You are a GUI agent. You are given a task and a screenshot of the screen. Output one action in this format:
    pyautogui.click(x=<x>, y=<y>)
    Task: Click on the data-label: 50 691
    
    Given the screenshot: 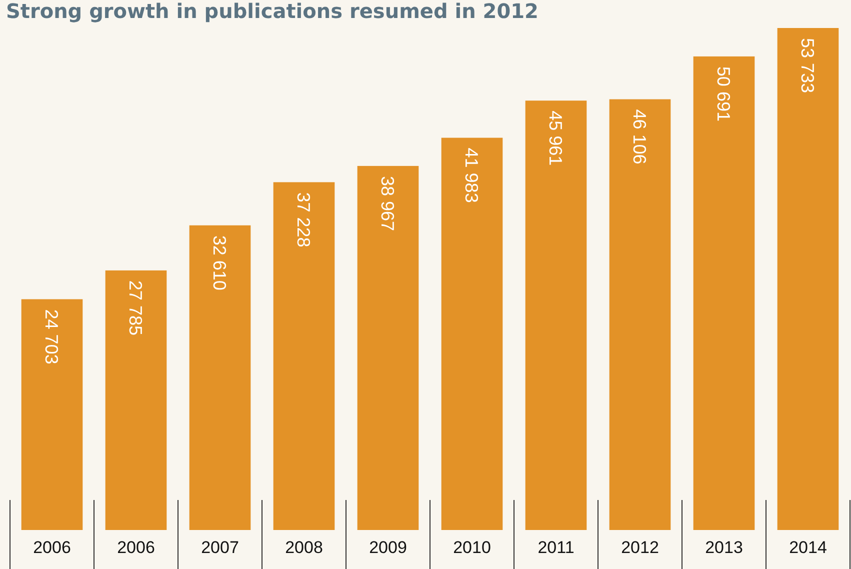 What is the action you would take?
    pyautogui.click(x=724, y=94)
    